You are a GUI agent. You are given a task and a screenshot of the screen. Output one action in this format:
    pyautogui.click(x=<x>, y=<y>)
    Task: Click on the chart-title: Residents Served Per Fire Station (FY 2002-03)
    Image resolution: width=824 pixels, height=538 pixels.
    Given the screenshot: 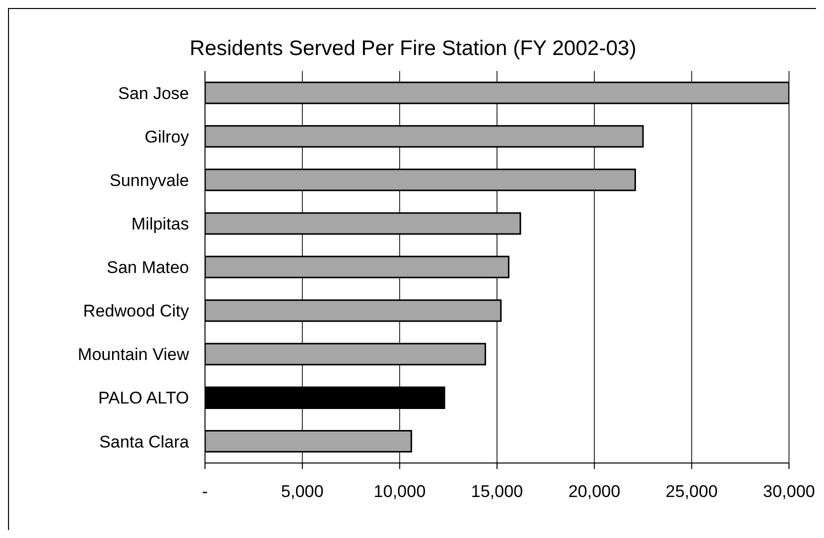 What is the action you would take?
    pyautogui.click(x=413, y=49)
    